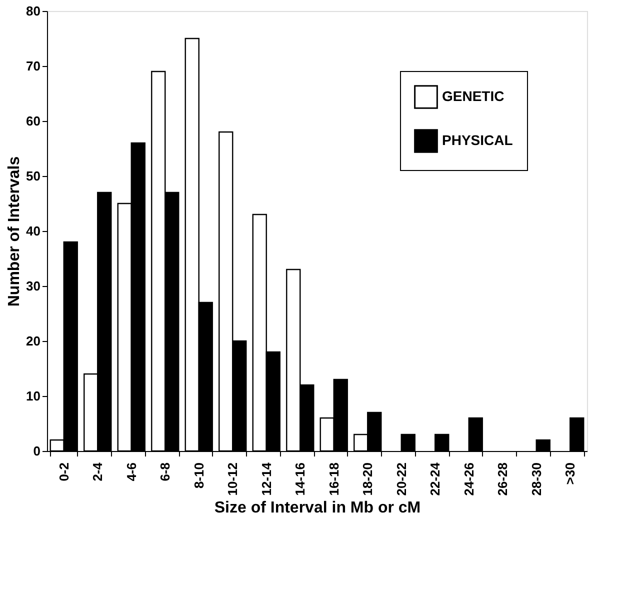 The image size is (639, 597). Describe the element at coordinates (33, 121) in the screenshot. I see `y-tick-label: 60` at that location.